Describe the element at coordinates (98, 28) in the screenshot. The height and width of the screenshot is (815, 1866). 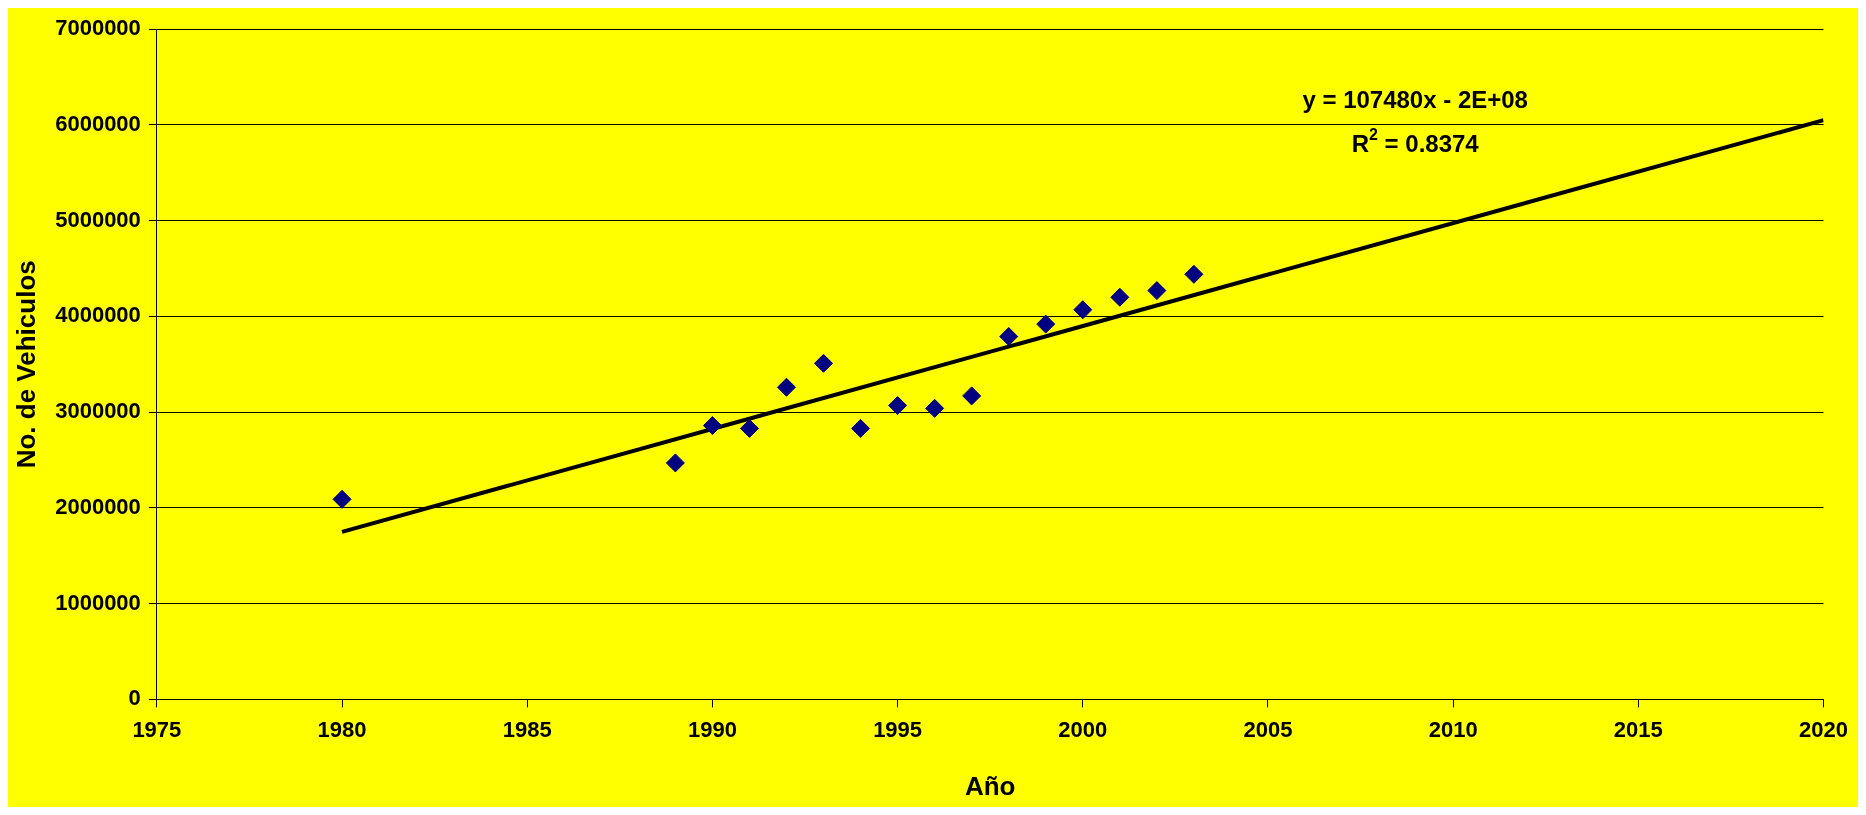
I see `y-tick-label: 7000000` at that location.